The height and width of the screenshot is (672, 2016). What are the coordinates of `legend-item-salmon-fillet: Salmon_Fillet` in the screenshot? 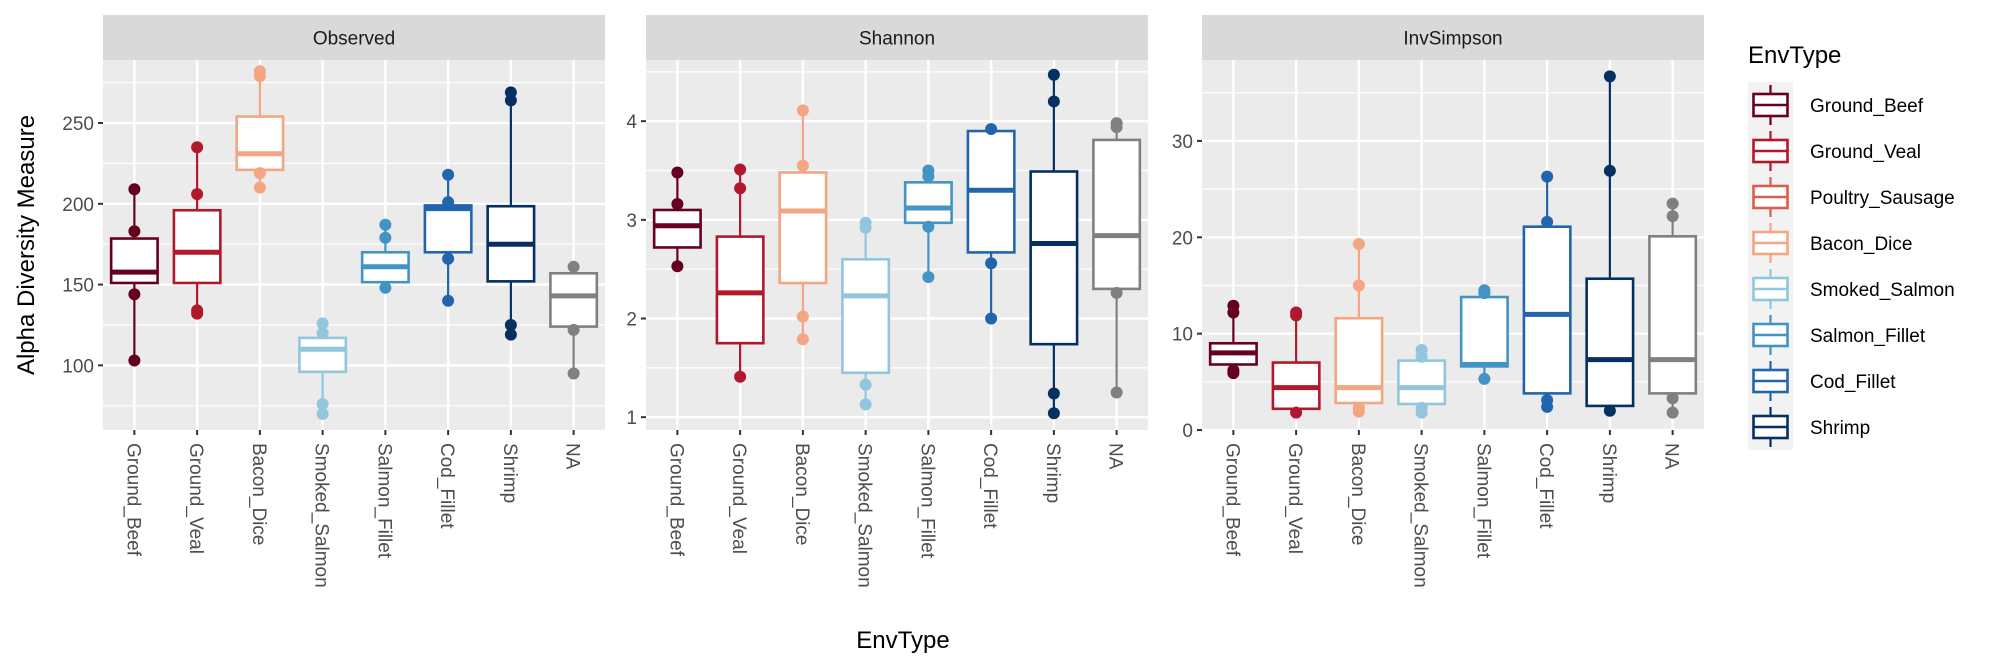 It's located at (1839, 335).